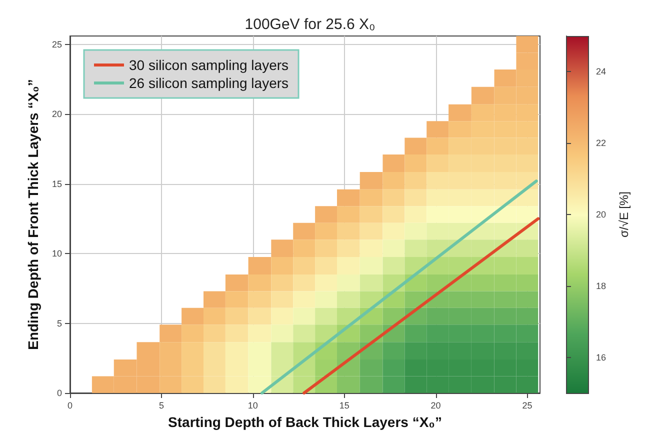 The image size is (648, 445). What do you see at coordinates (310, 24) in the screenshot?
I see `chart-title: 100GeV for 25.6 X₀` at bounding box center [310, 24].